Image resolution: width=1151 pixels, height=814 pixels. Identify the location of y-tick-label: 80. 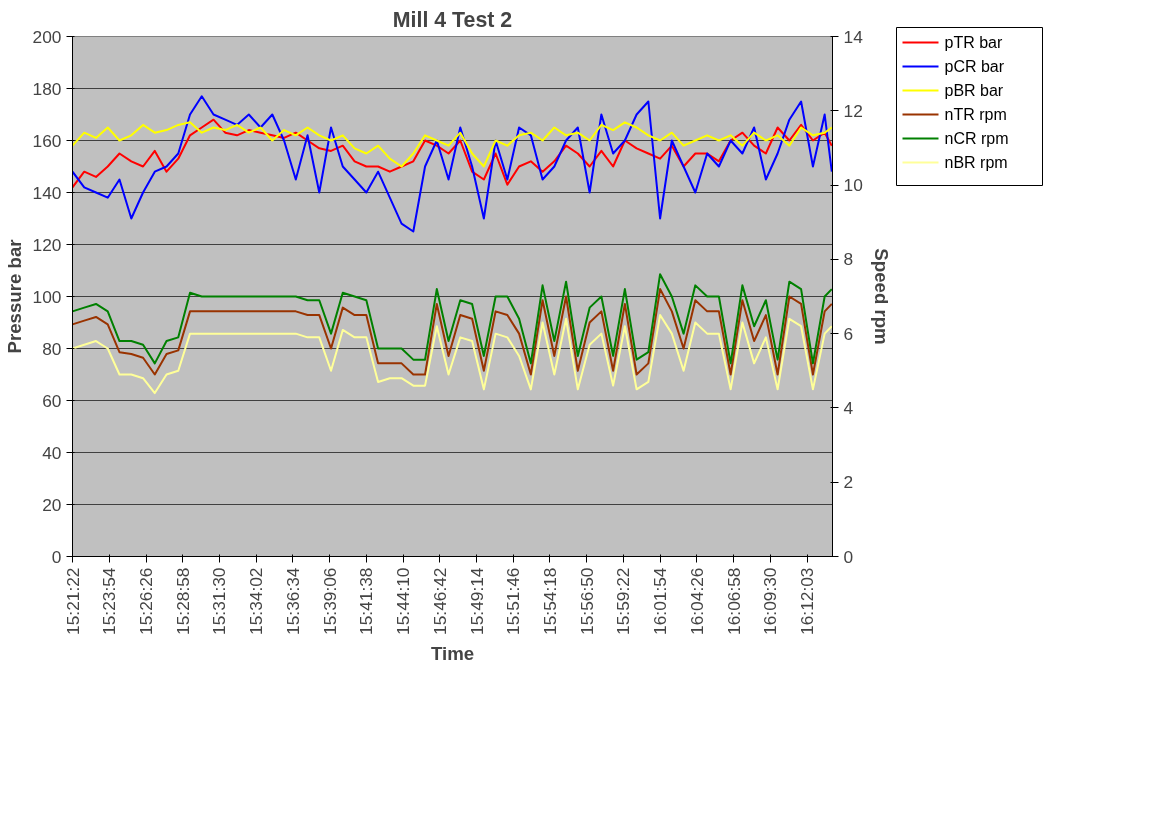
(52, 348).